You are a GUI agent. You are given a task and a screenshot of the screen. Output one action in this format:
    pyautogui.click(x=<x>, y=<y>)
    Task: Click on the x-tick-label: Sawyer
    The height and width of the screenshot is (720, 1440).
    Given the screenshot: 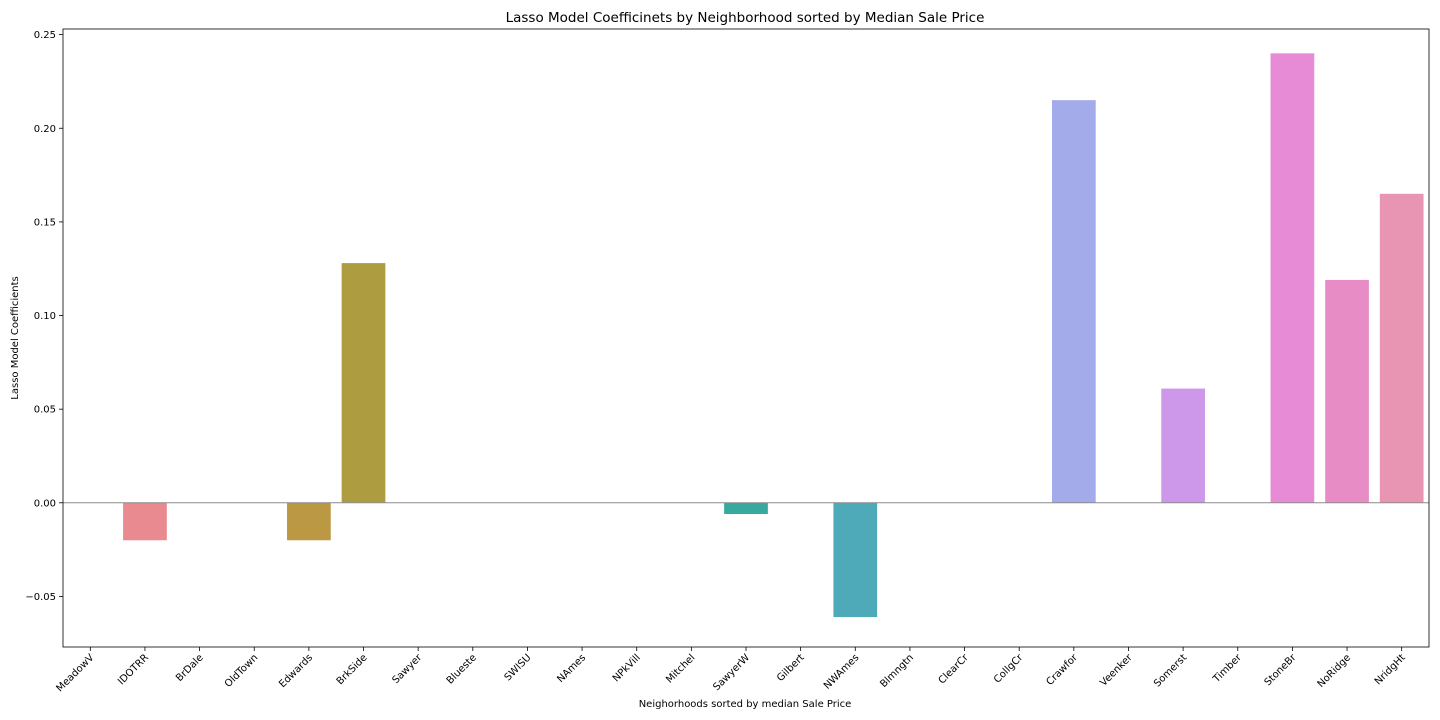 What is the action you would take?
    pyautogui.click(x=407, y=669)
    